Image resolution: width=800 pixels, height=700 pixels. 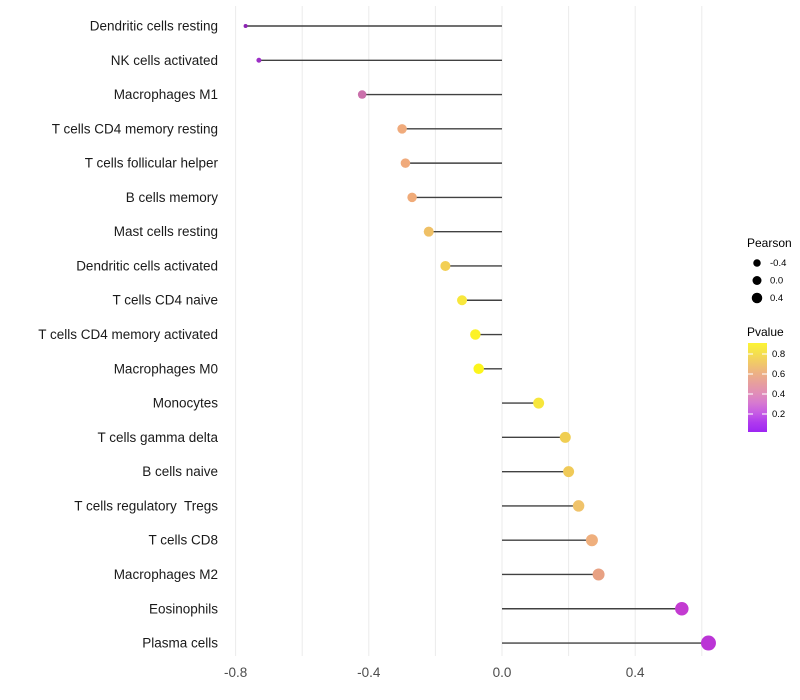 I want to click on x-tick-label: 0.0, so click(x=502, y=672).